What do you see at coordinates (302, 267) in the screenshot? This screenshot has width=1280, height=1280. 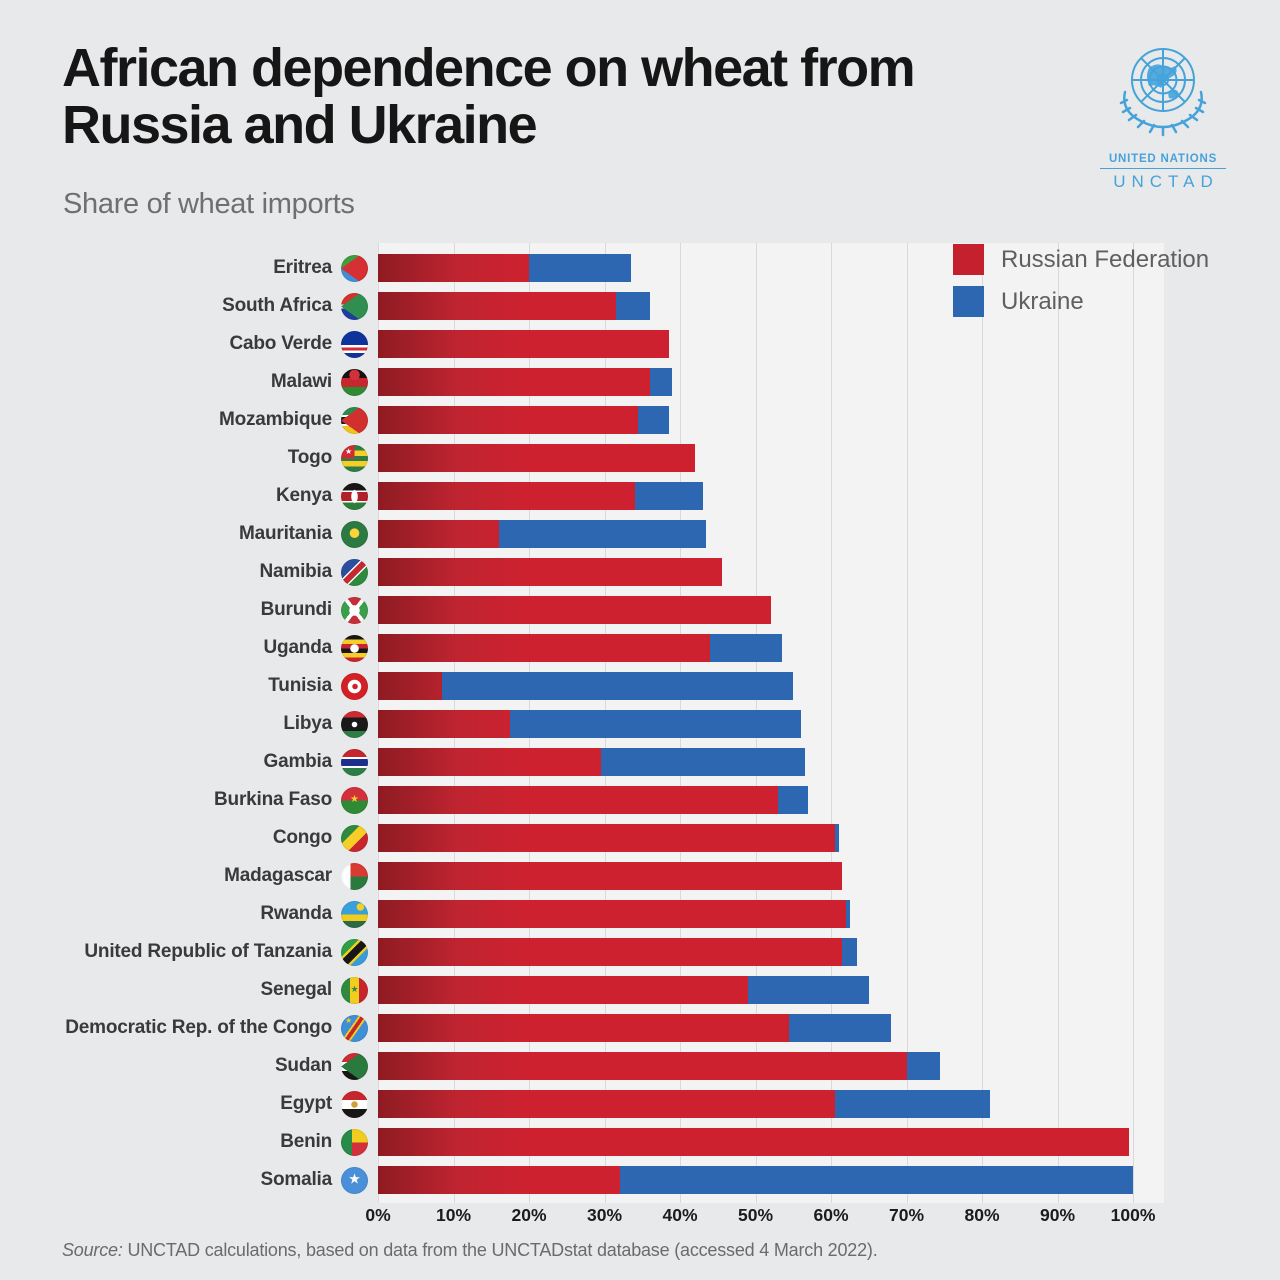 I see `country-label: Eritrea` at bounding box center [302, 267].